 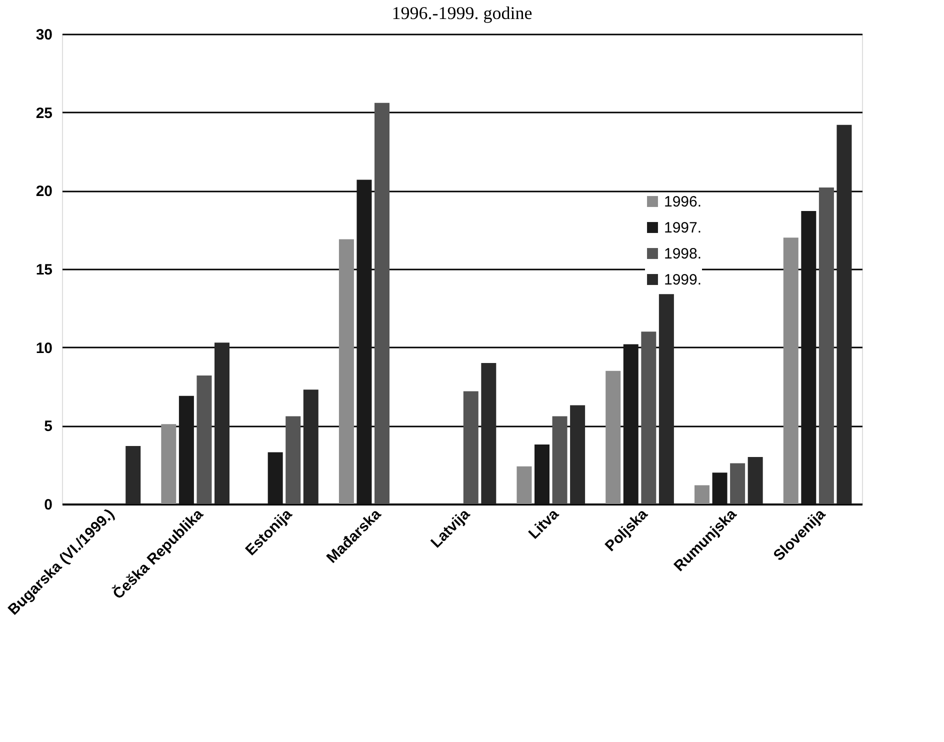 I want to click on legend-label: 1998., so click(x=683, y=254).